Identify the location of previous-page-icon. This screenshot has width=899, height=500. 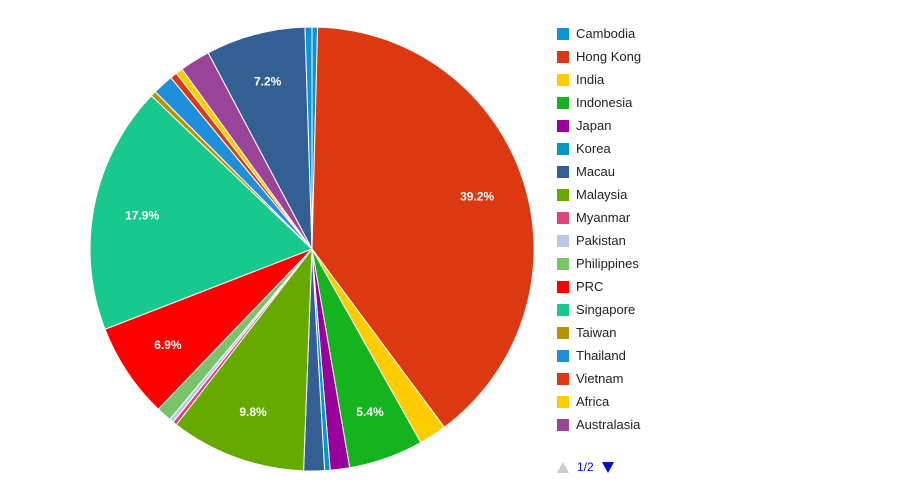
(563, 467).